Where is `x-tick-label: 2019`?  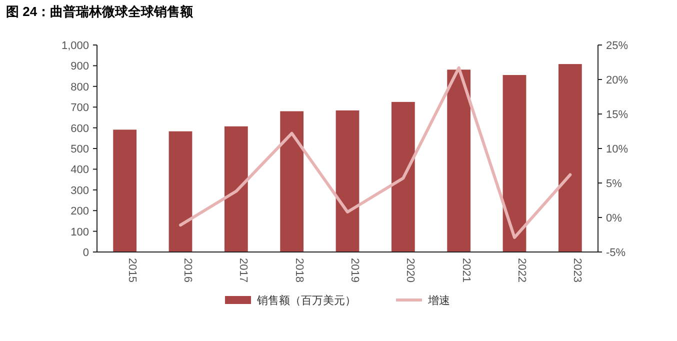 x-tick-label: 2019 is located at coordinates (354, 270).